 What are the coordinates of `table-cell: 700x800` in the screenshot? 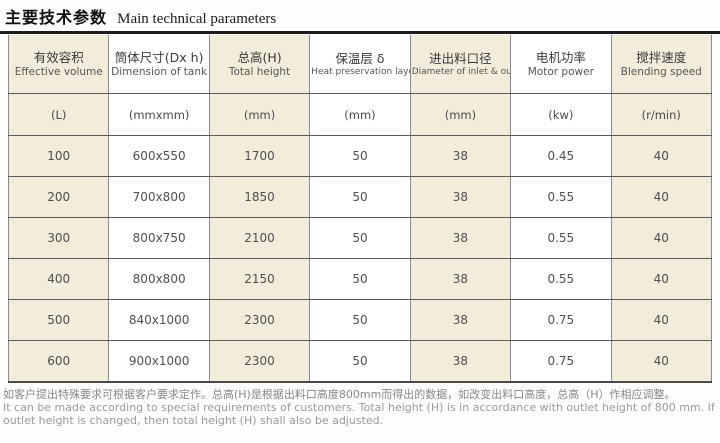 It's located at (159, 197).